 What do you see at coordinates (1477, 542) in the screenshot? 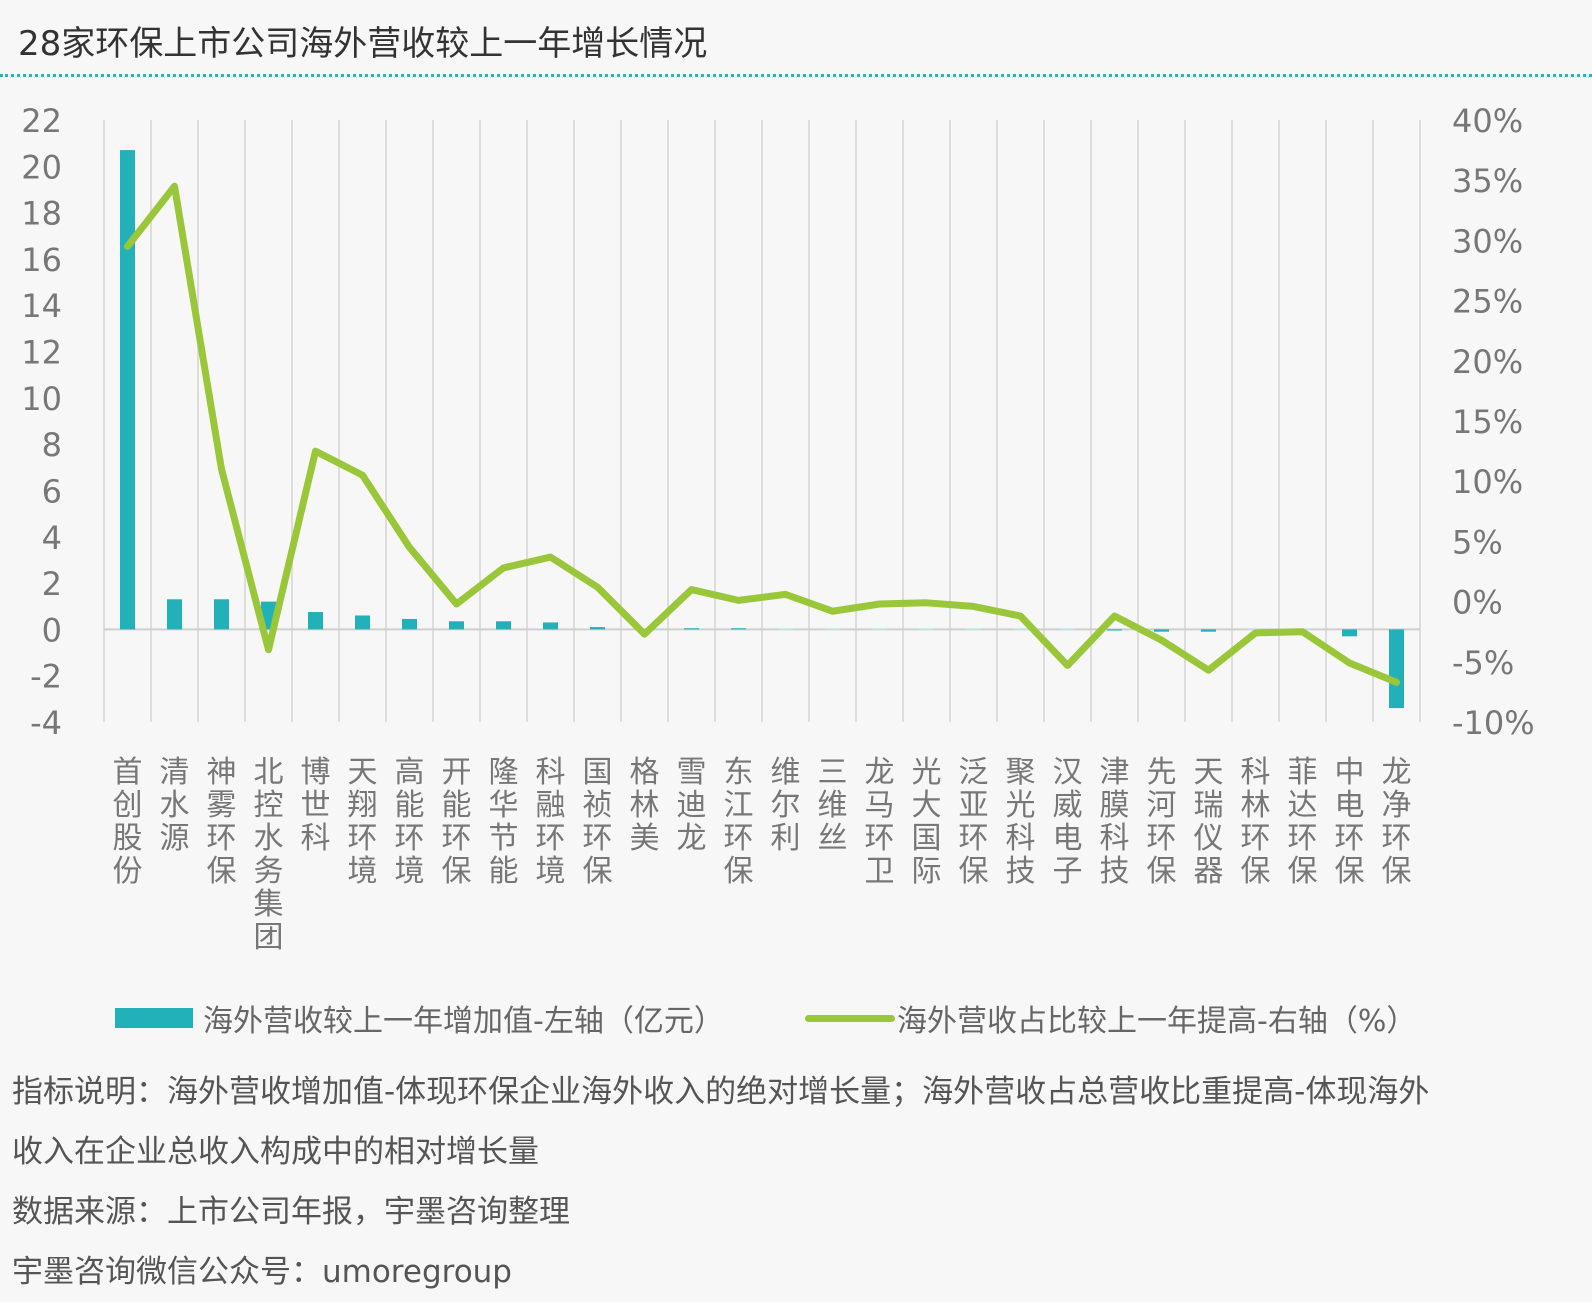
I see `right-tick-label: 5%` at bounding box center [1477, 542].